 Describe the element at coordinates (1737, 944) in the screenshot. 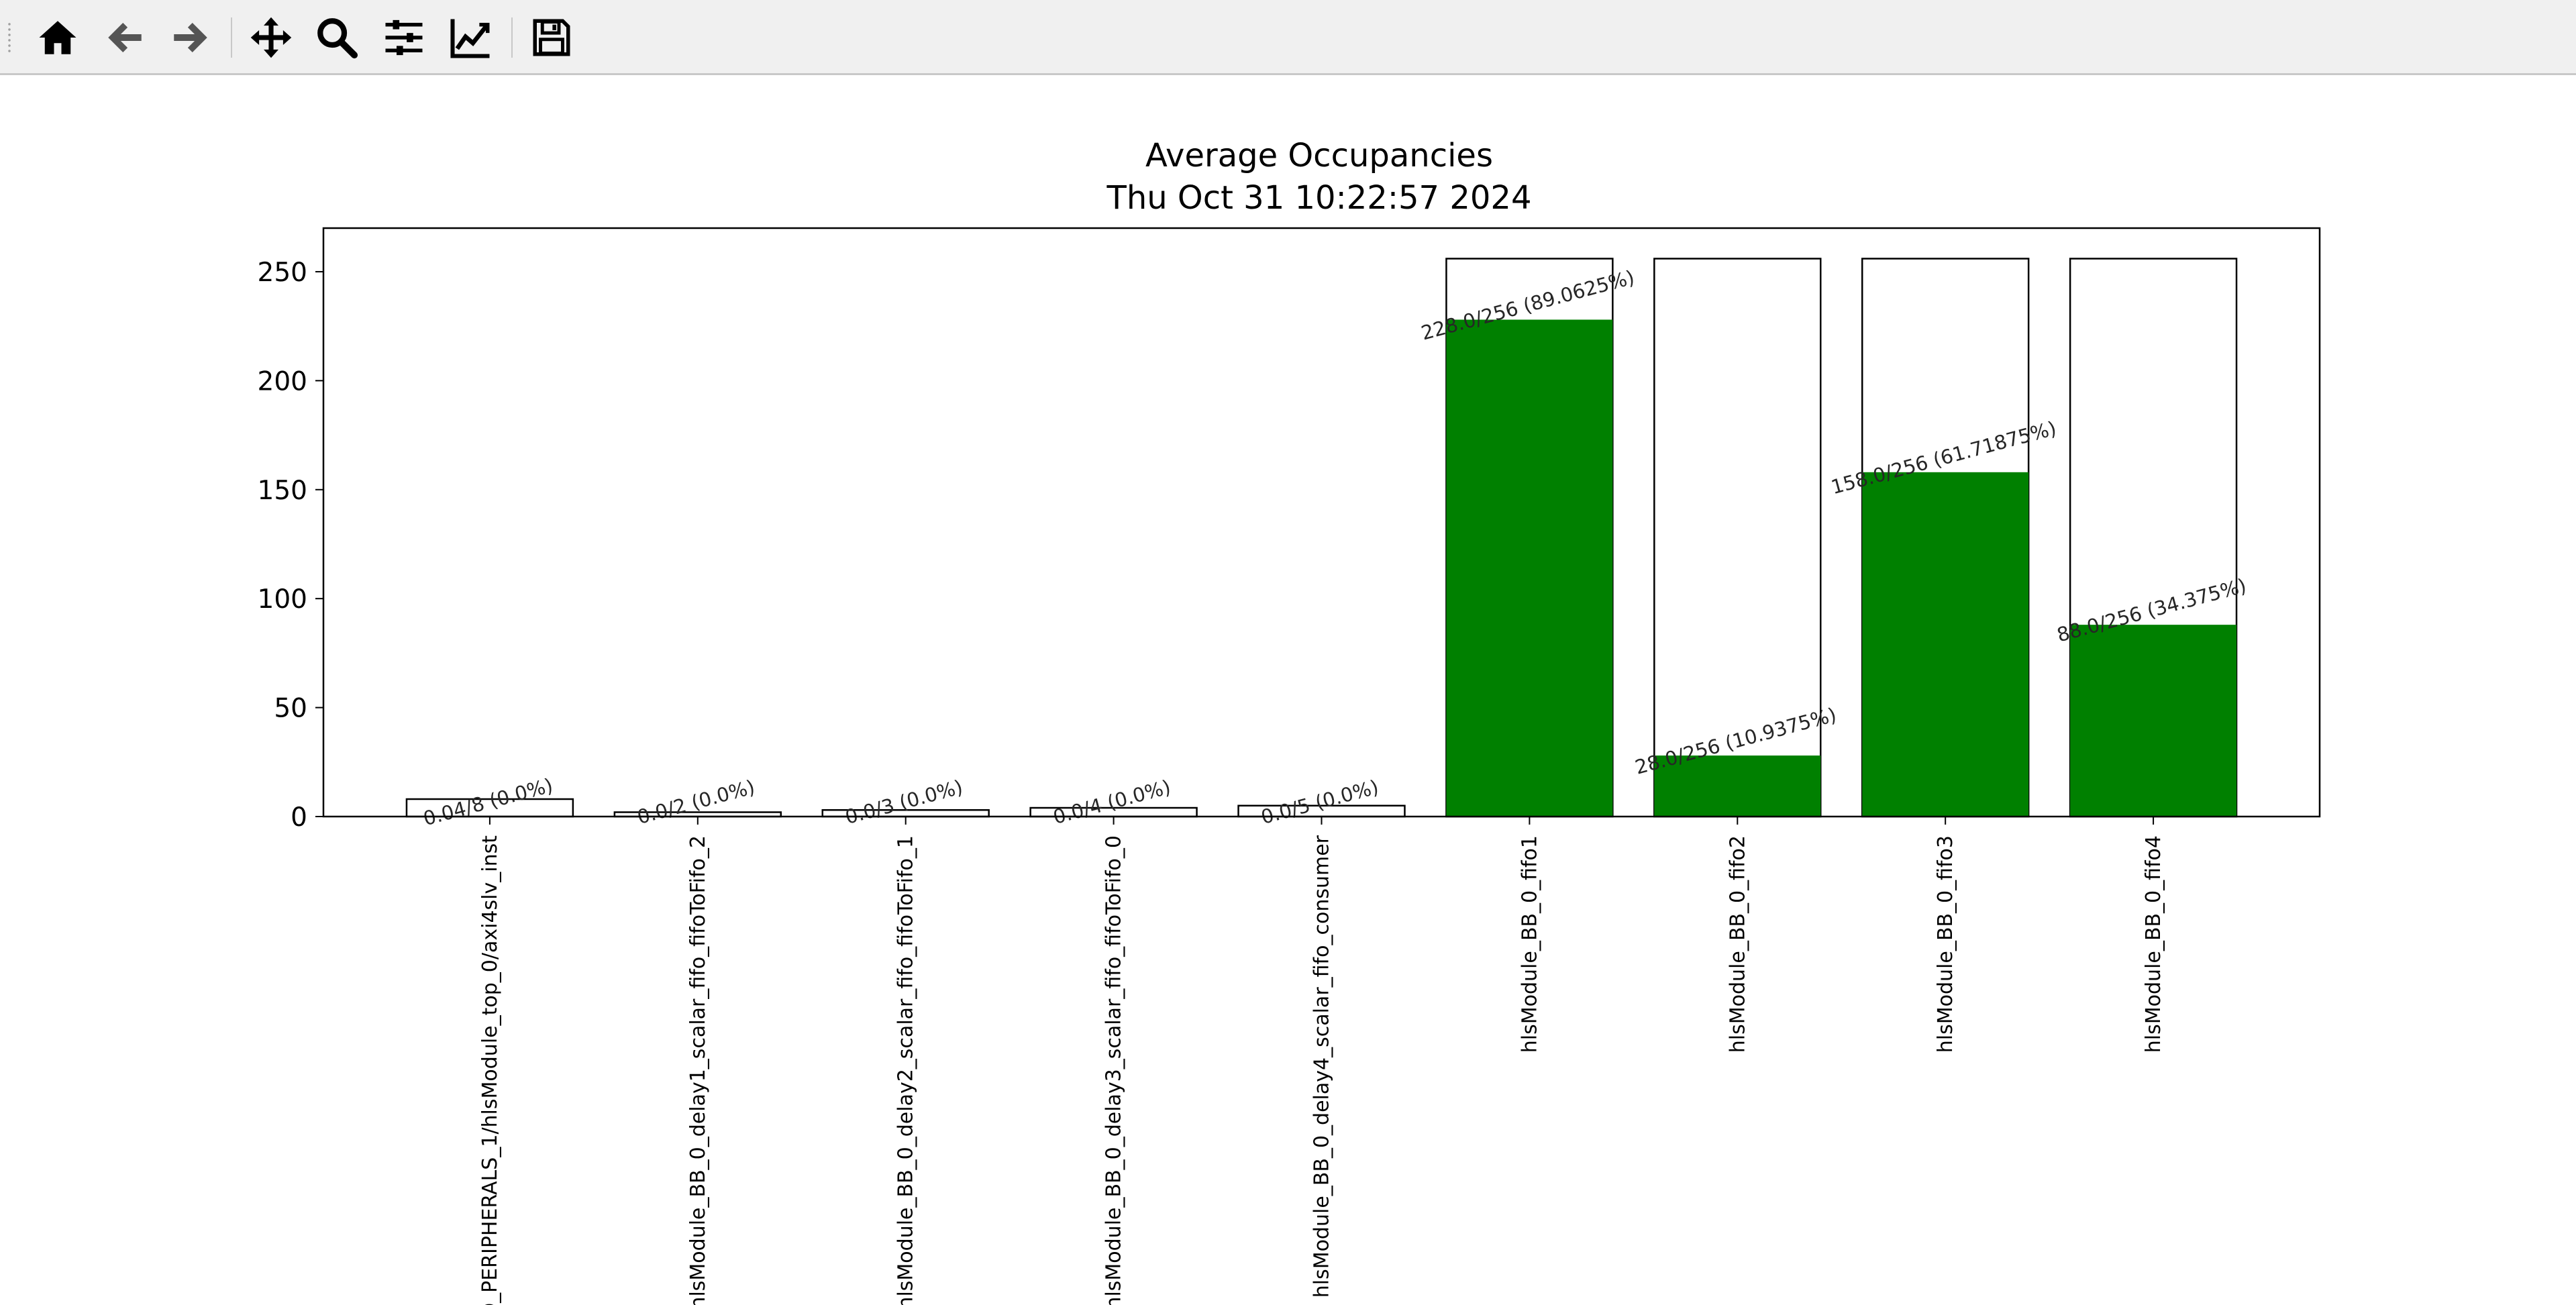

I see `x-tick-label: hlsModule_BB_0_fifo2` at that location.